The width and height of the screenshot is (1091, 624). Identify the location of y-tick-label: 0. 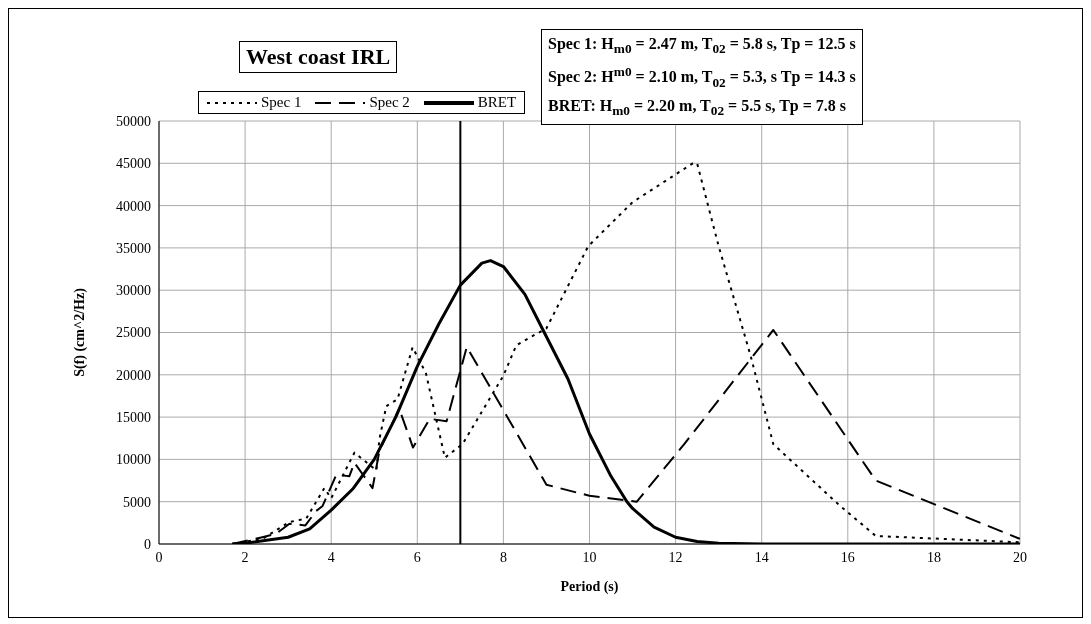
(147, 544).